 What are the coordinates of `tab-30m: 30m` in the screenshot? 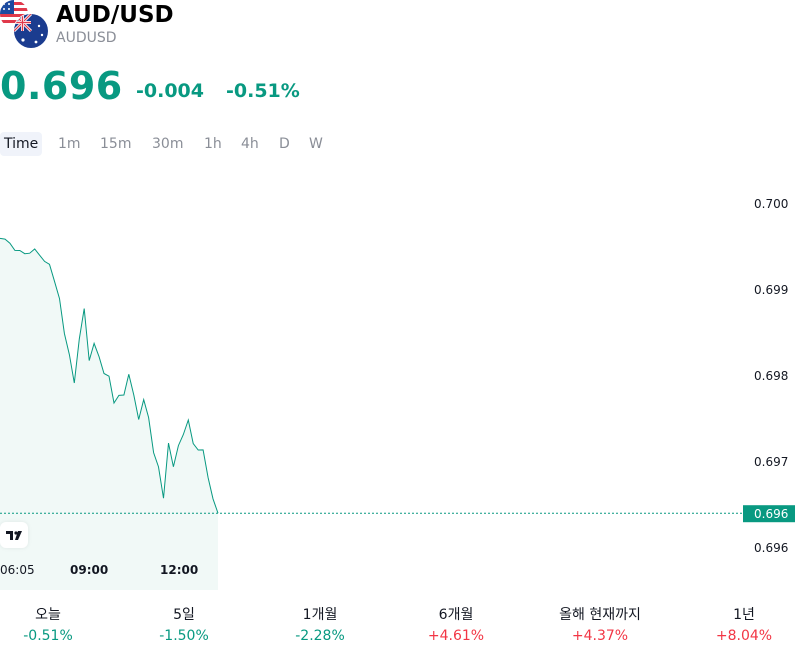 It's located at (168, 144).